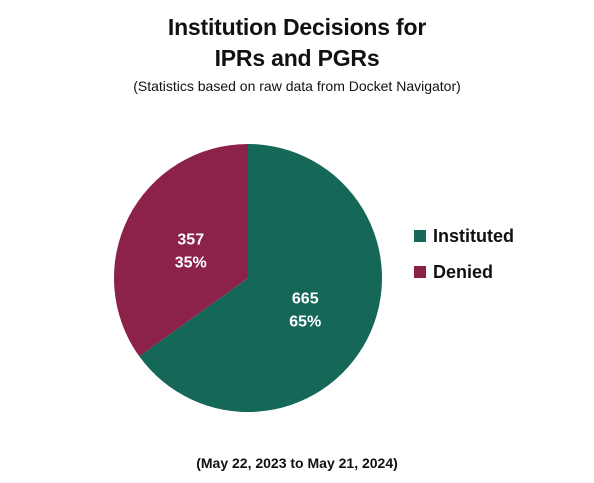 The width and height of the screenshot is (594, 483). What do you see at coordinates (420, 272) in the screenshot?
I see `legend-swatch-denied` at bounding box center [420, 272].